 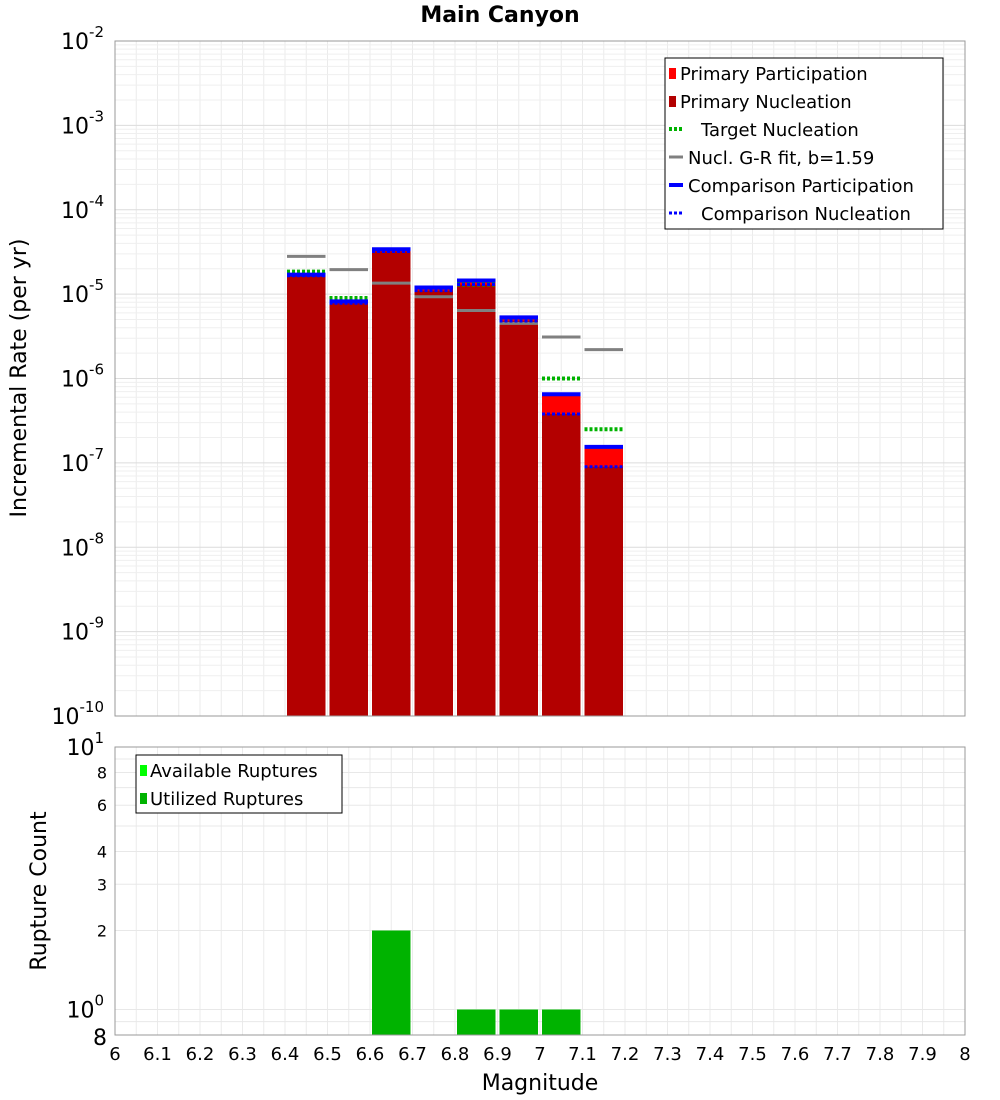 What do you see at coordinates (285, 1054) in the screenshot?
I see `x-tick-label: 6.4` at bounding box center [285, 1054].